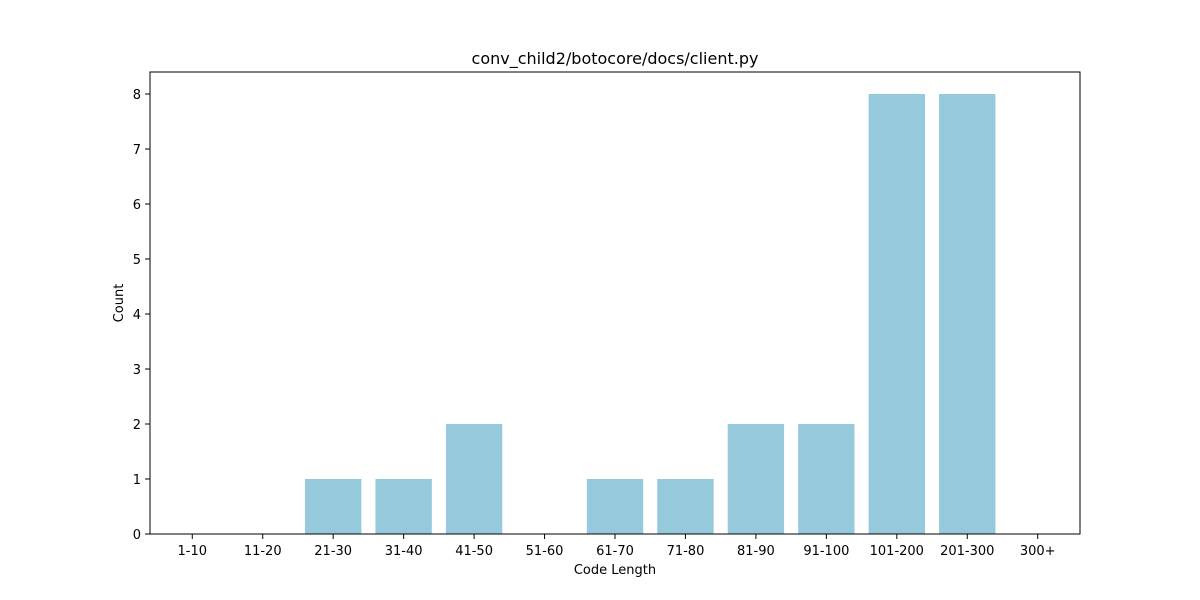 This screenshot has width=1200, height=600. What do you see at coordinates (141, 315) in the screenshot?
I see `y-axis-ticks: 0 1 2 3 4 5 6 7 8` at bounding box center [141, 315].